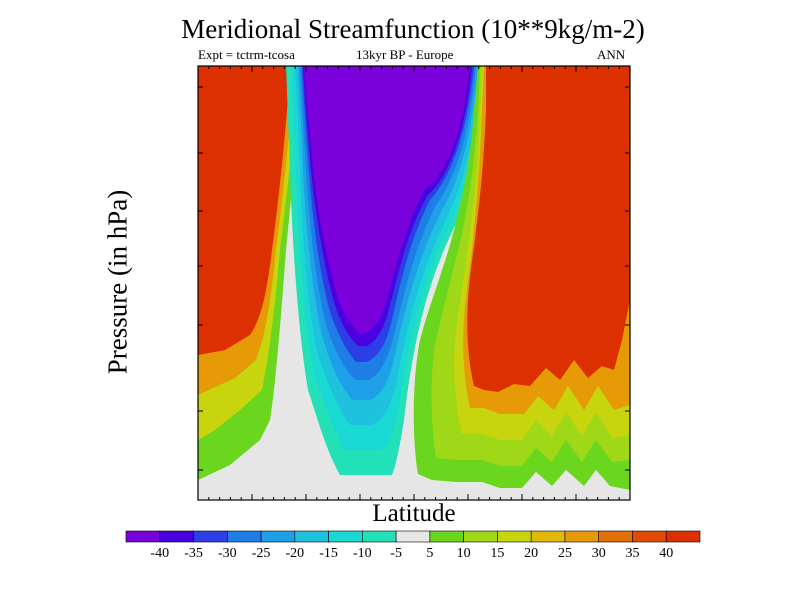 The width and height of the screenshot is (800, 600). What do you see at coordinates (464, 553) in the screenshot?
I see `colorbar-label: 10` at bounding box center [464, 553].